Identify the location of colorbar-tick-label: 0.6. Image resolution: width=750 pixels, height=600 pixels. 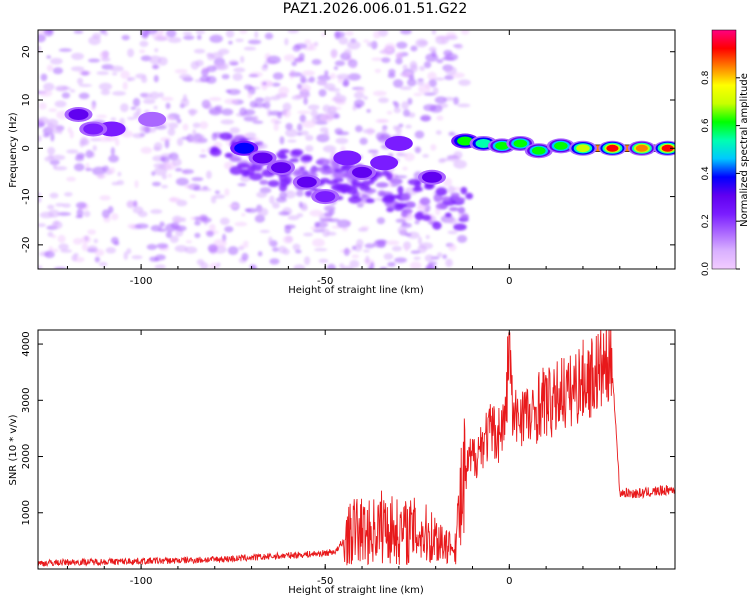
(706, 125).